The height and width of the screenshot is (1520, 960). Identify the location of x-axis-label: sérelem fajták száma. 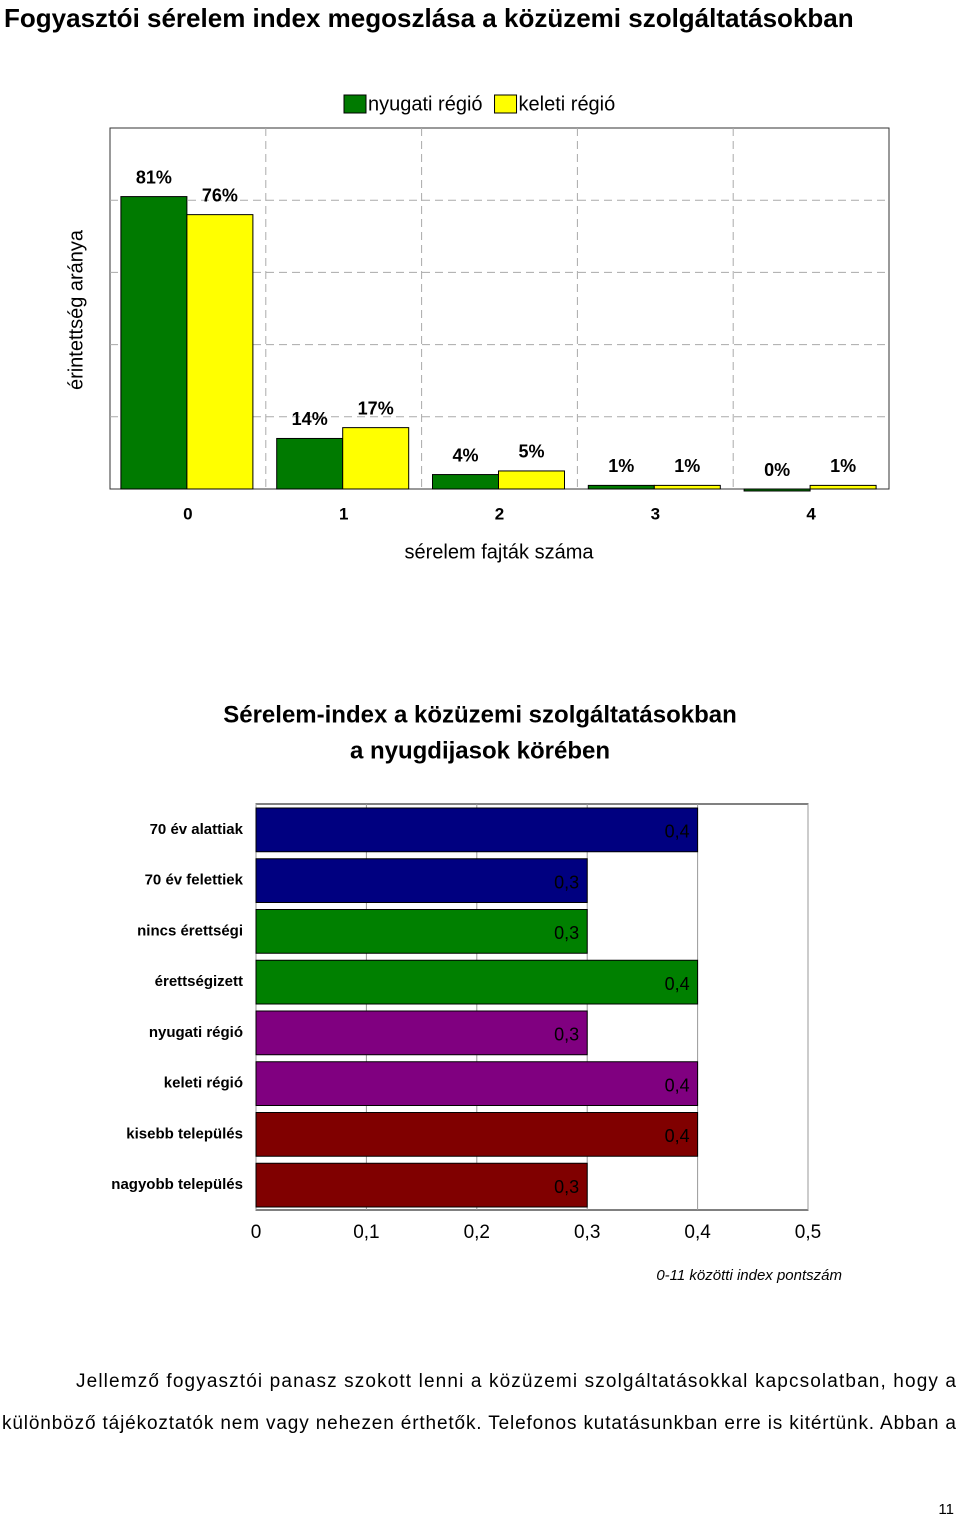
(500, 552).